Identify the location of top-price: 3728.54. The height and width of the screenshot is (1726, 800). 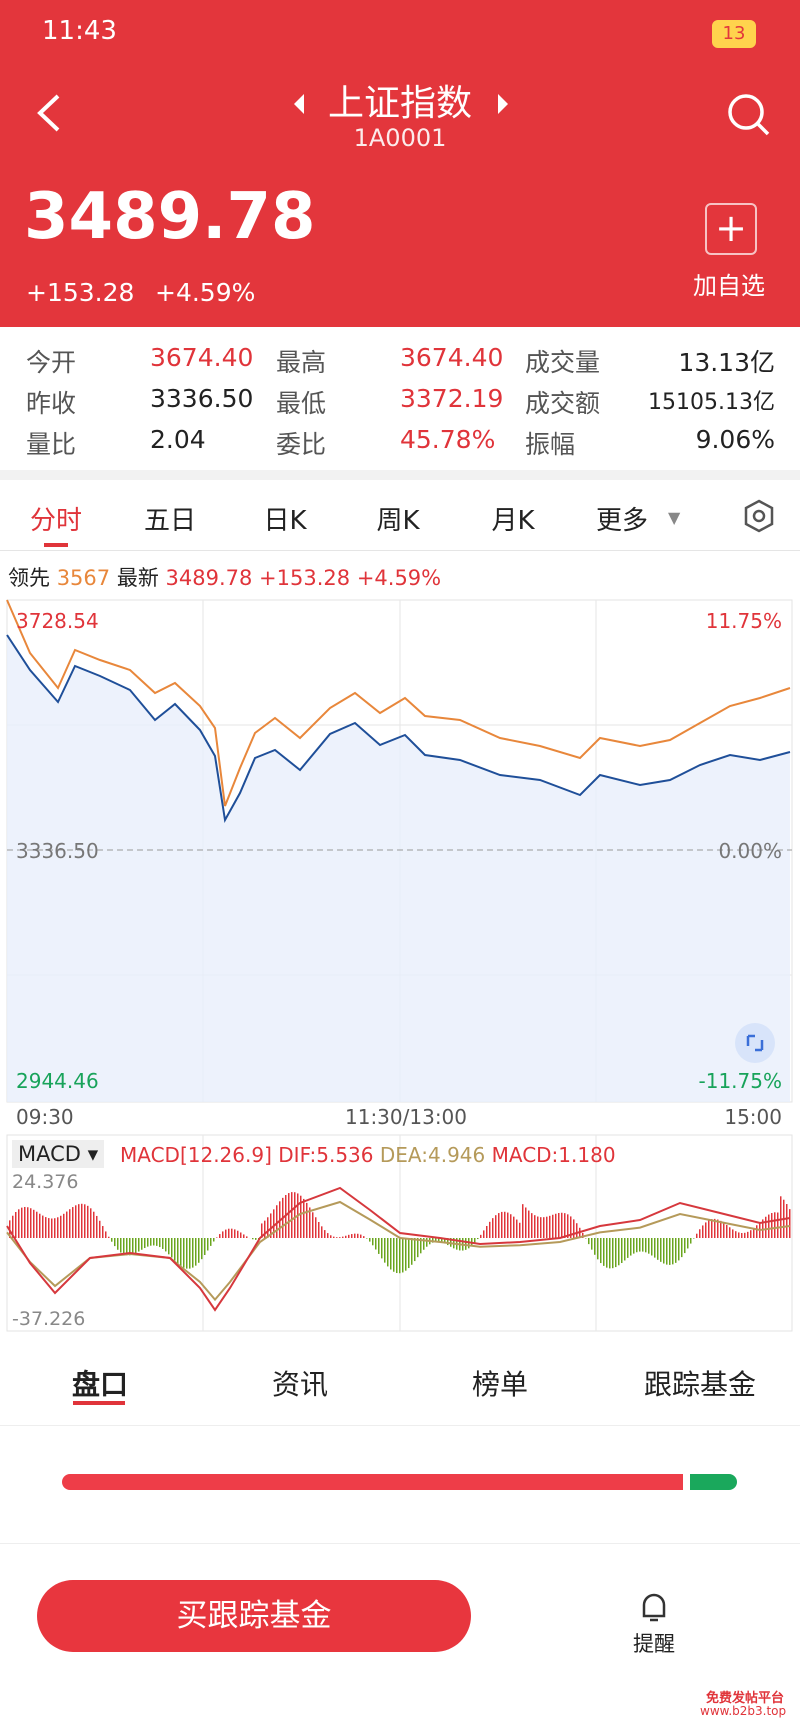
(57, 621).